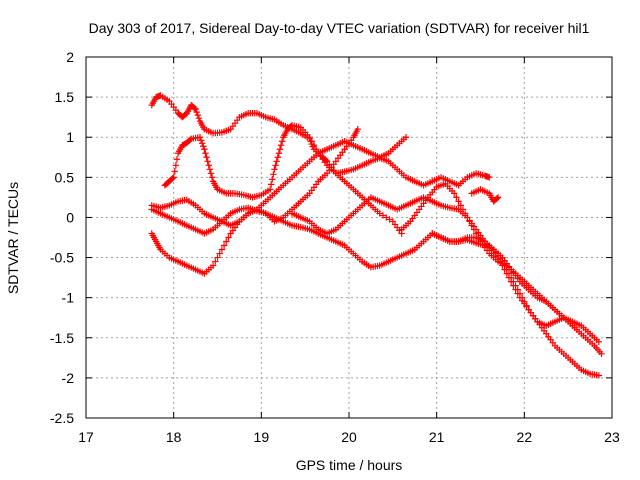 The width and height of the screenshot is (640, 480). What do you see at coordinates (599, 375) in the screenshot?
I see `data-point-track-f` at bounding box center [599, 375].